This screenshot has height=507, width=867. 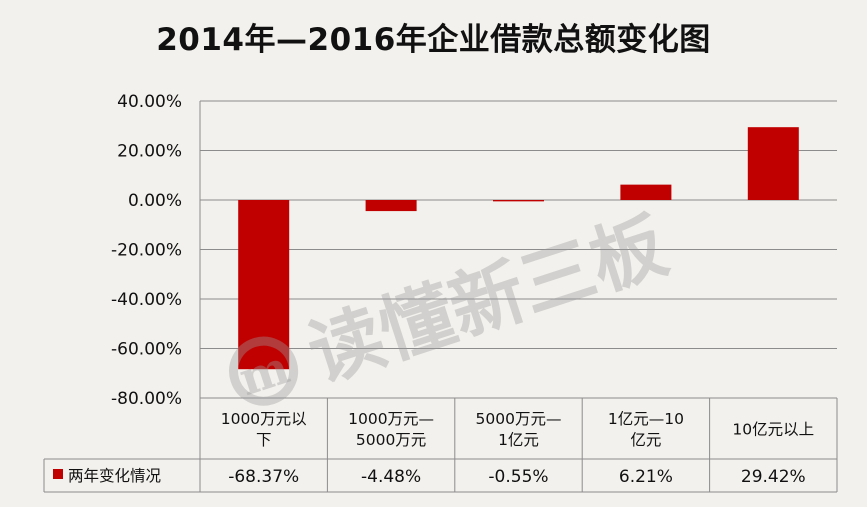 What do you see at coordinates (146, 399) in the screenshot?
I see `y-tick-label: -80.00%` at bounding box center [146, 399].